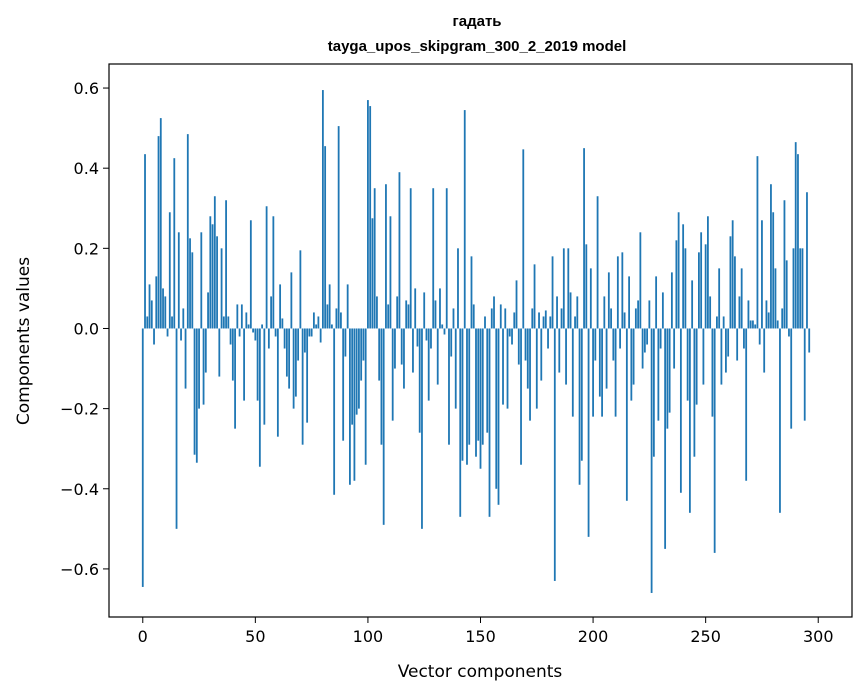  Describe the element at coordinates (593, 636) in the screenshot. I see `x-tick-label: 200` at that location.